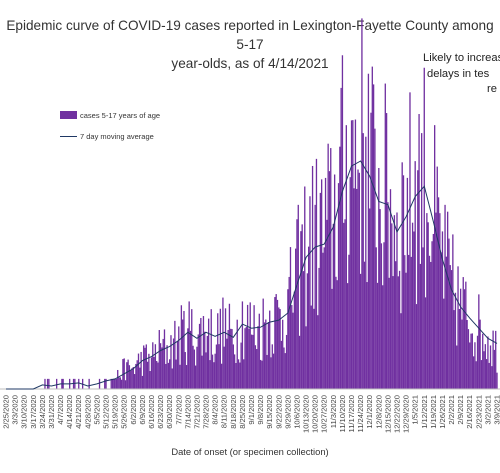 This screenshot has width=500, height=473. What do you see at coordinates (151, 412) in the screenshot?
I see `x-tick-label: 6/16/2020` at bounding box center [151, 412].